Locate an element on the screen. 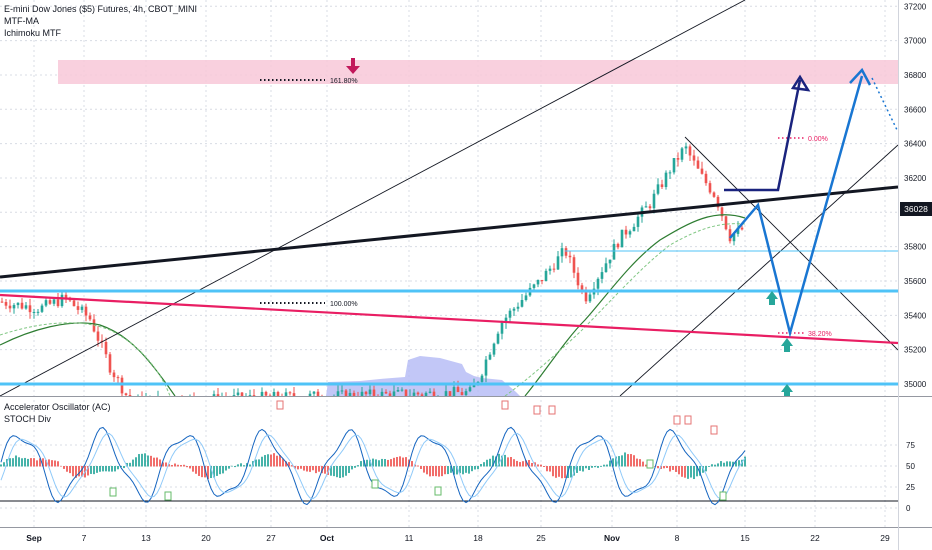  osc-tick-label: 25 is located at coordinates (910, 487).